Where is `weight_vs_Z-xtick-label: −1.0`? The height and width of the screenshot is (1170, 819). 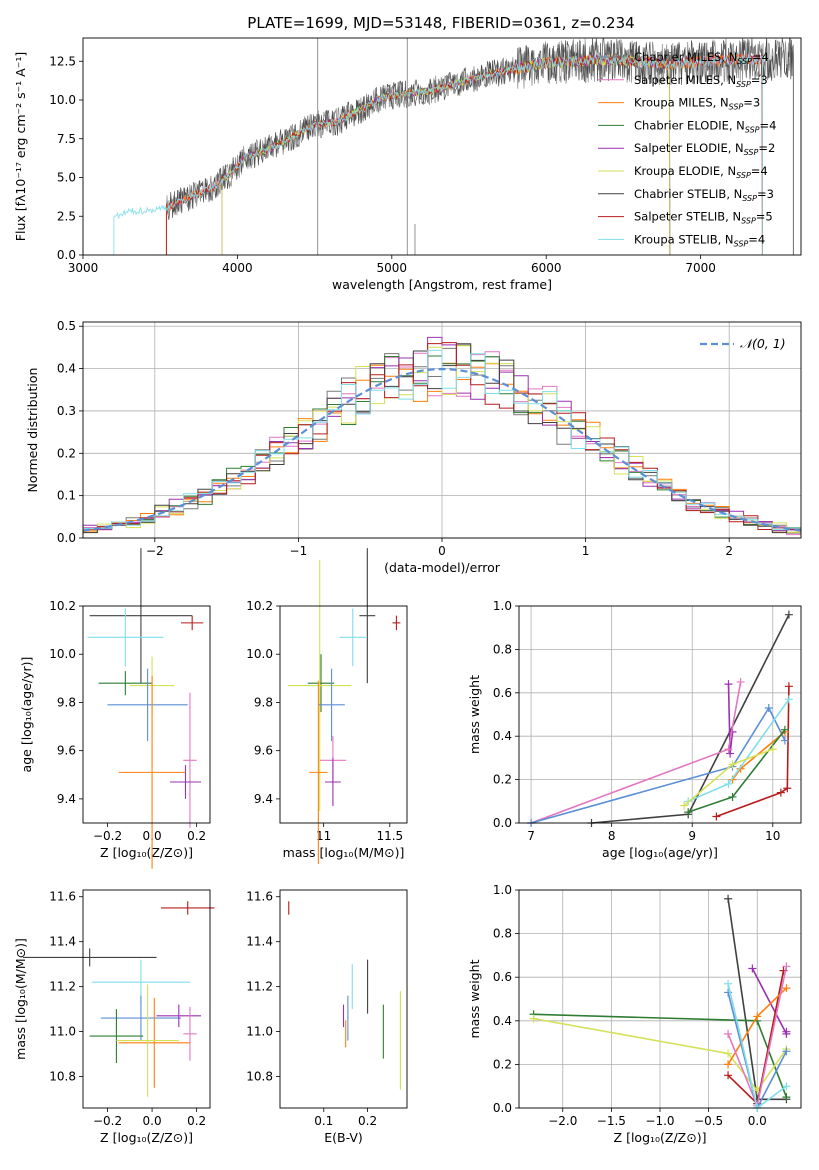 weight_vs_Z-xtick-label: −1.0 is located at coordinates (659, 1121).